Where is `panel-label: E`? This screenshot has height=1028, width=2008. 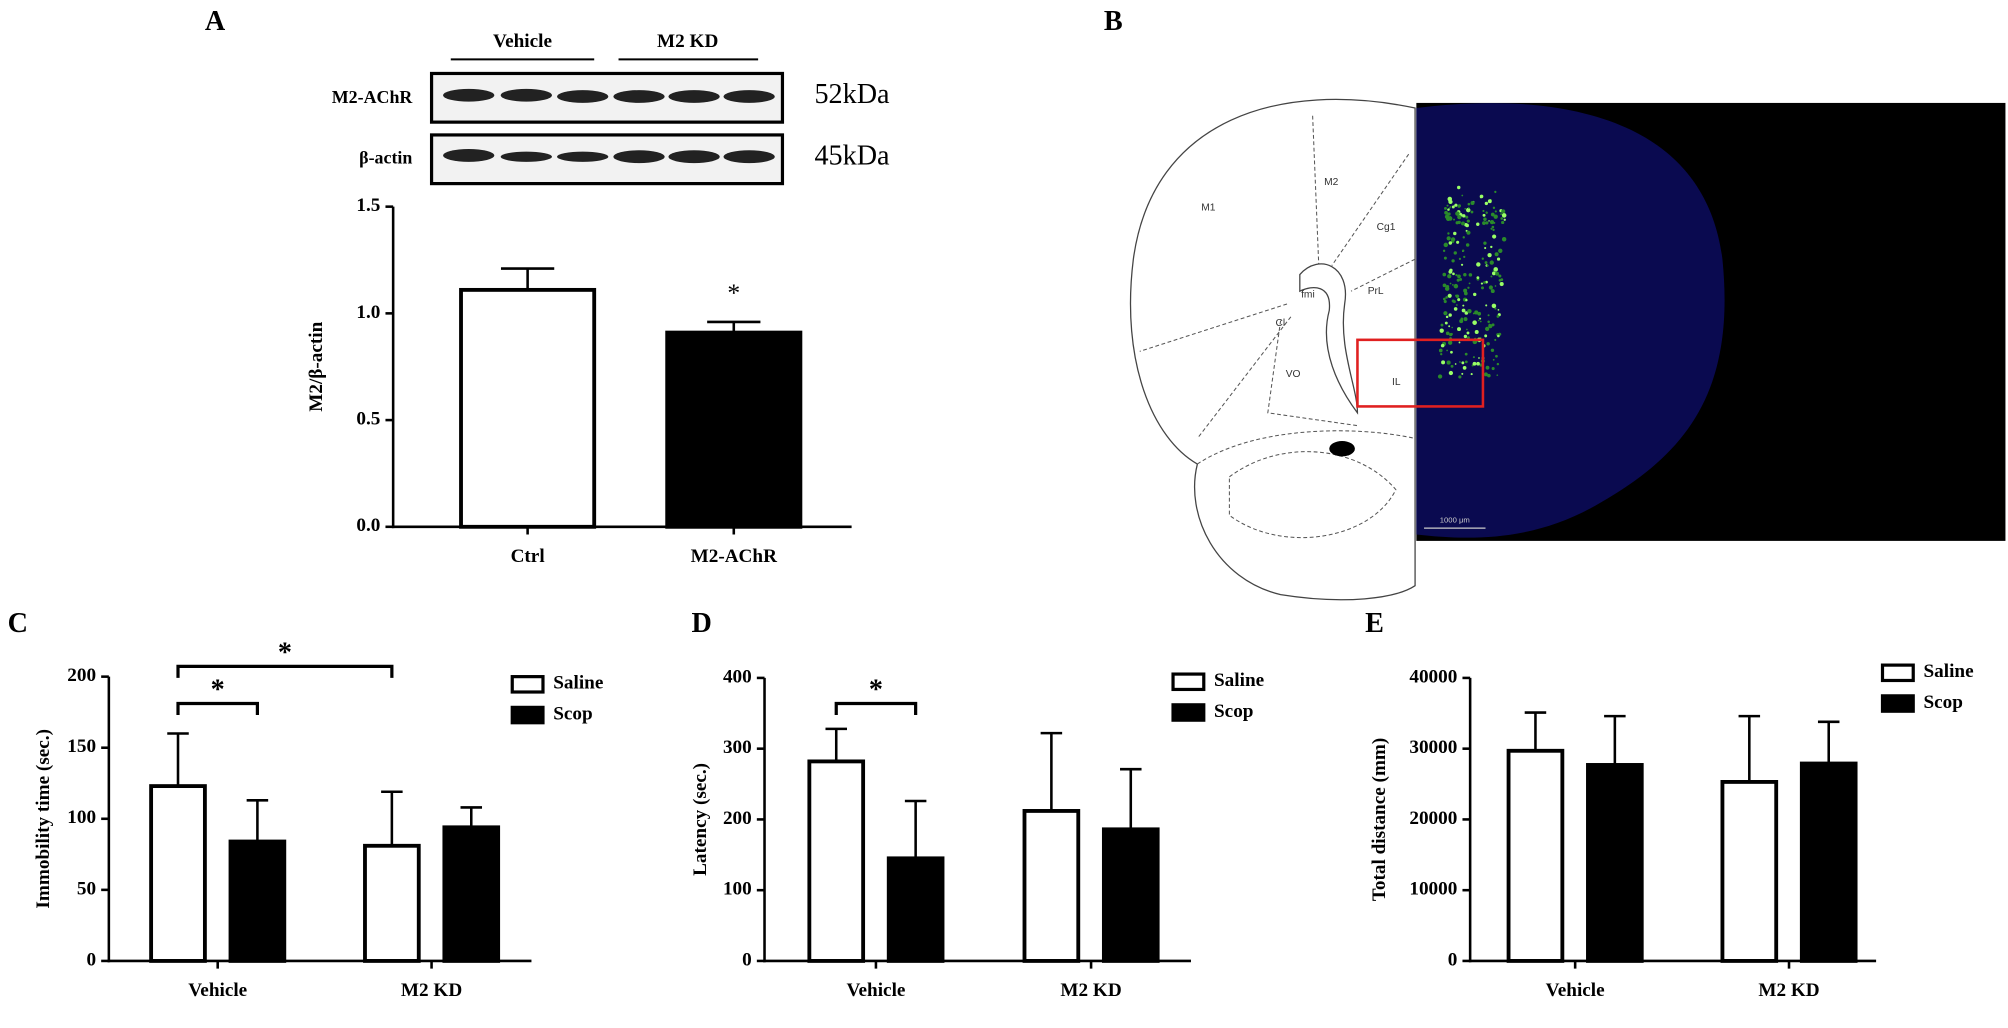
panel-label: E is located at coordinates (1374, 623).